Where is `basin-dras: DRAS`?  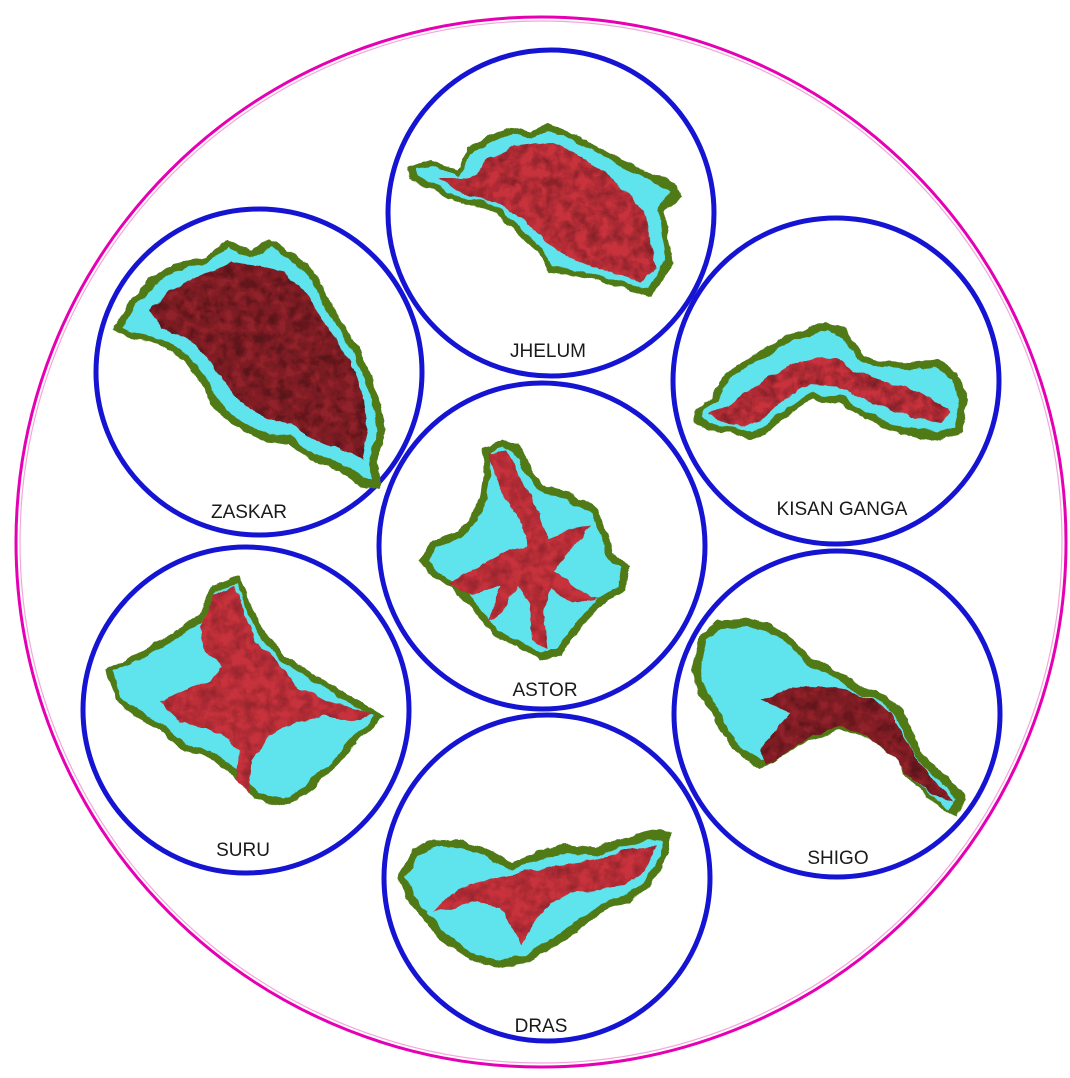 basin-dras: DRAS is located at coordinates (547, 878).